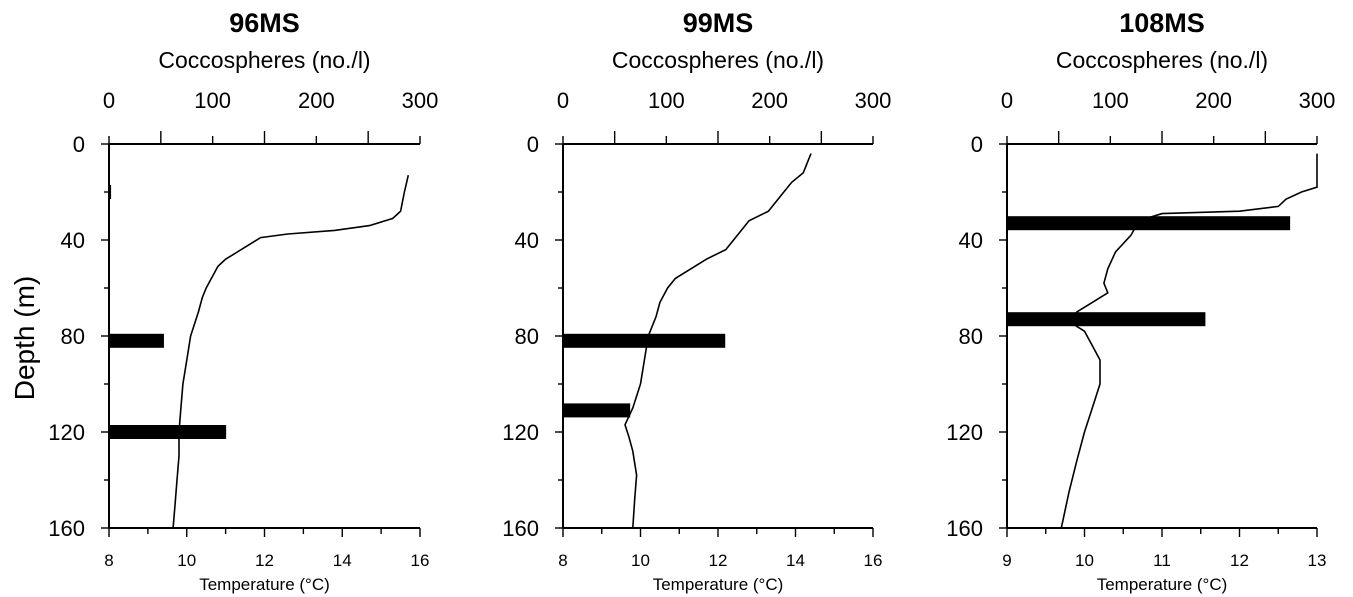  What do you see at coordinates (264, 23) in the screenshot?
I see `panel-title: 96MS` at bounding box center [264, 23].